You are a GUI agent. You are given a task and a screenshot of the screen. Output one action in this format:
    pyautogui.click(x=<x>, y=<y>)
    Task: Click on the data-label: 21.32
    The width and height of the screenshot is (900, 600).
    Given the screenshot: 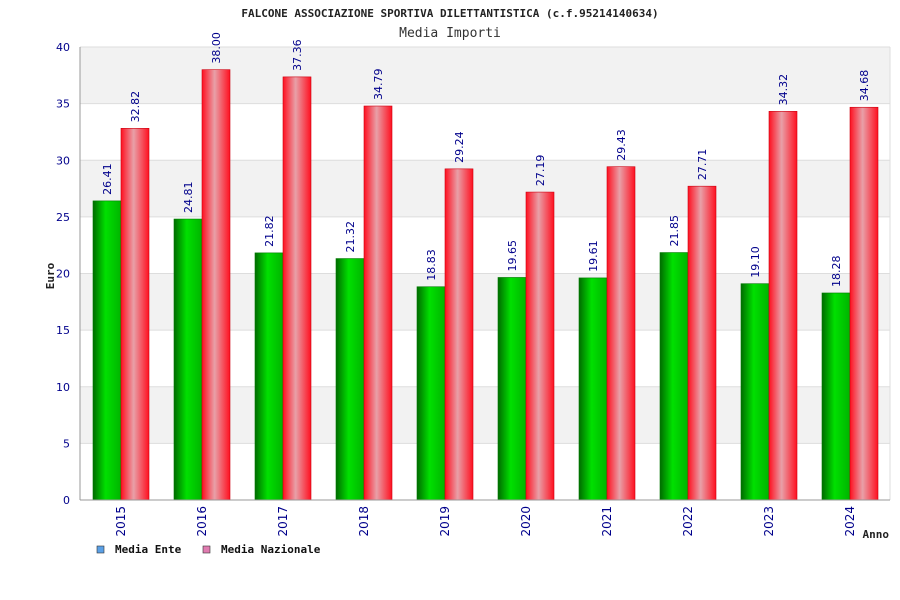 What is the action you would take?
    pyautogui.click(x=350, y=237)
    